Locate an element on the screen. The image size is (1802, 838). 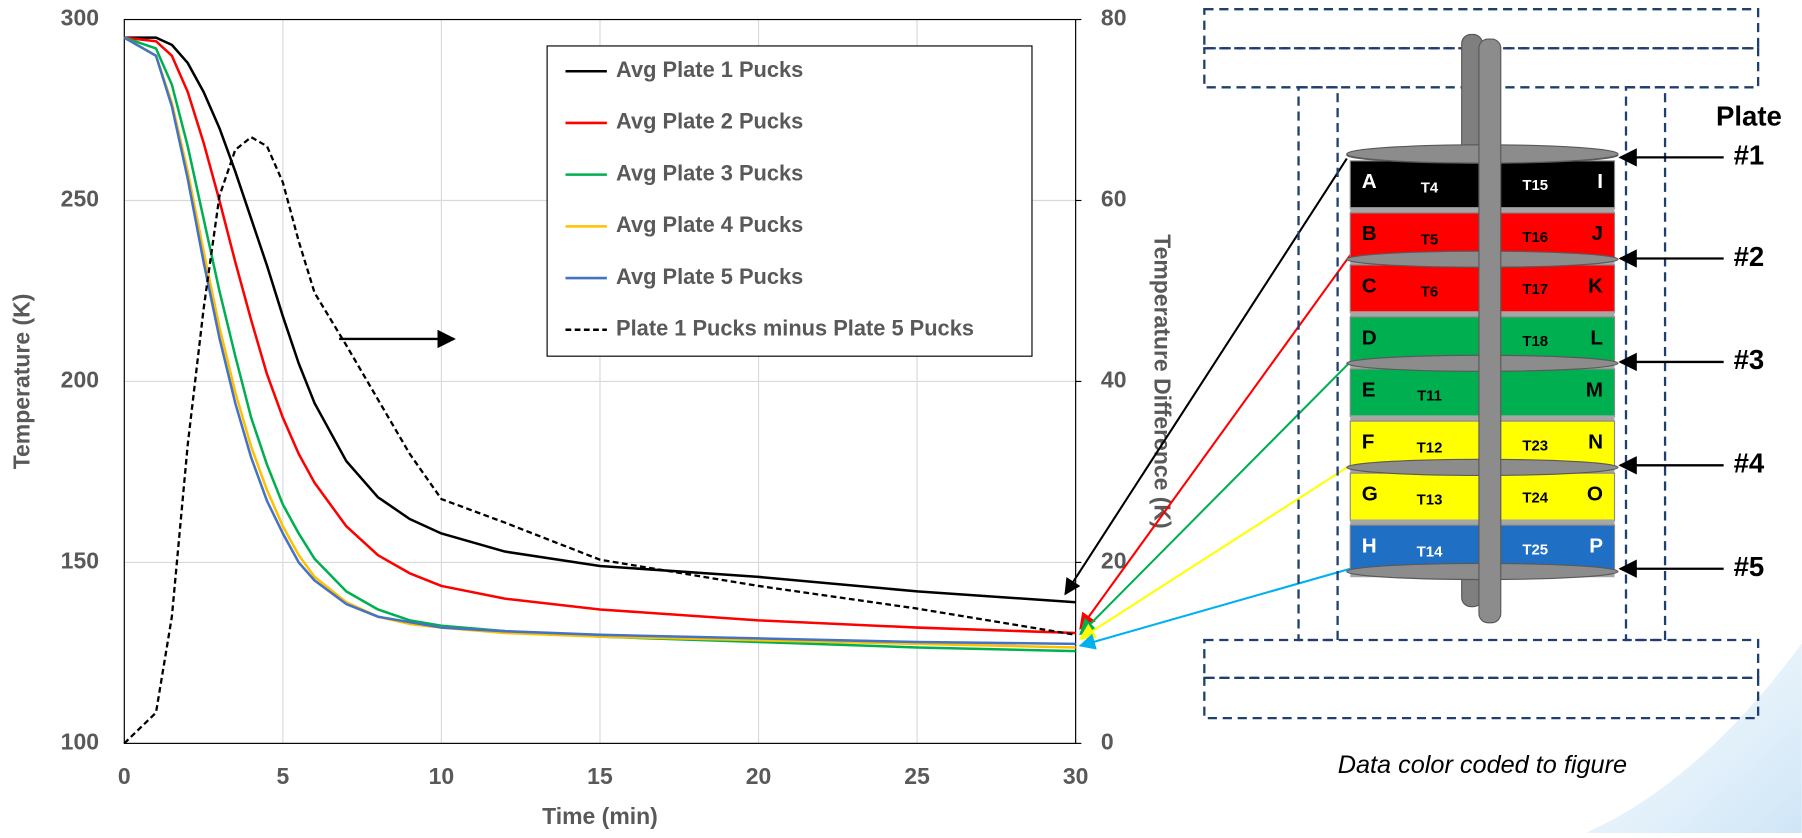
plate-label: #2 is located at coordinates (1749, 256).